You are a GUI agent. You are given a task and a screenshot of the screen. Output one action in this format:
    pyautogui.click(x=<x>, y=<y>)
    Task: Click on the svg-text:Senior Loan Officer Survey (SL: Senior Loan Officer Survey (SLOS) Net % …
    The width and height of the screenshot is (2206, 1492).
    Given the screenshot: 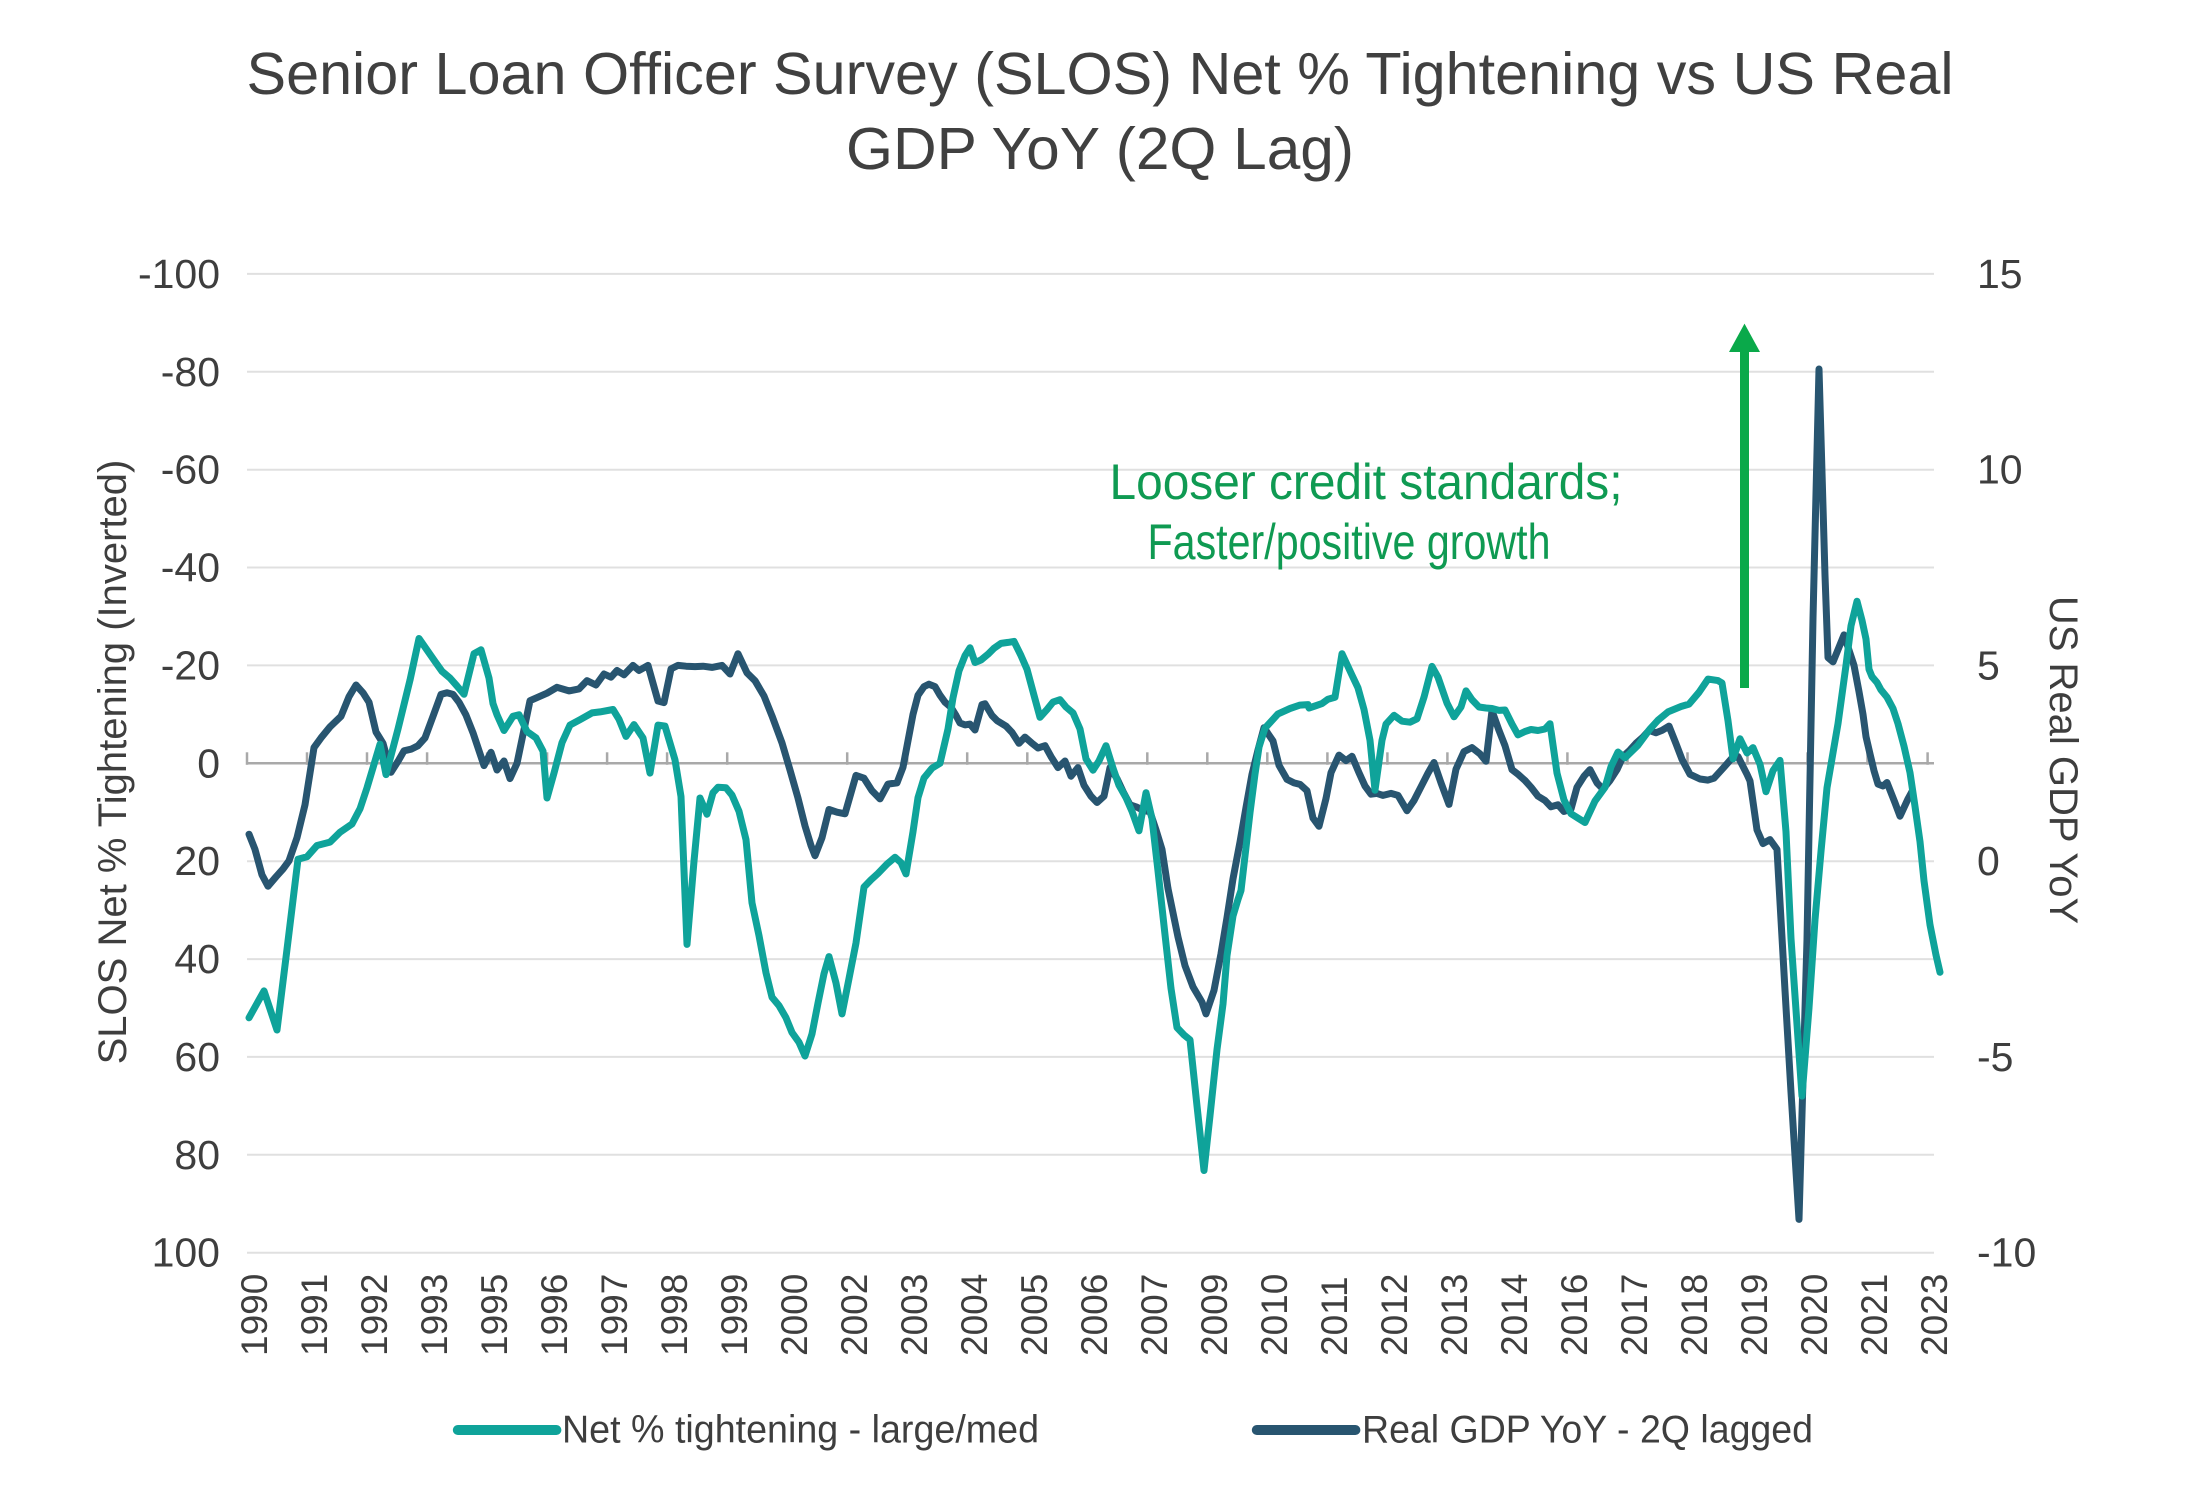 What is the action you would take?
    pyautogui.click(x=1100, y=74)
    